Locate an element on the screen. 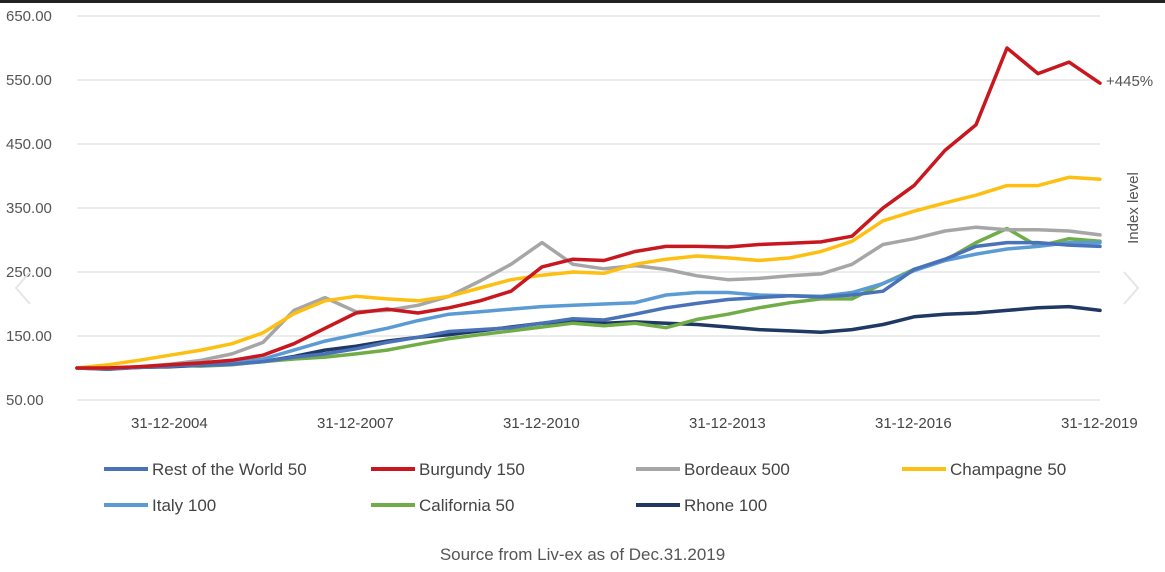 The image size is (1165, 572). x-tick-label: 31-12-2004 is located at coordinates (169, 423).